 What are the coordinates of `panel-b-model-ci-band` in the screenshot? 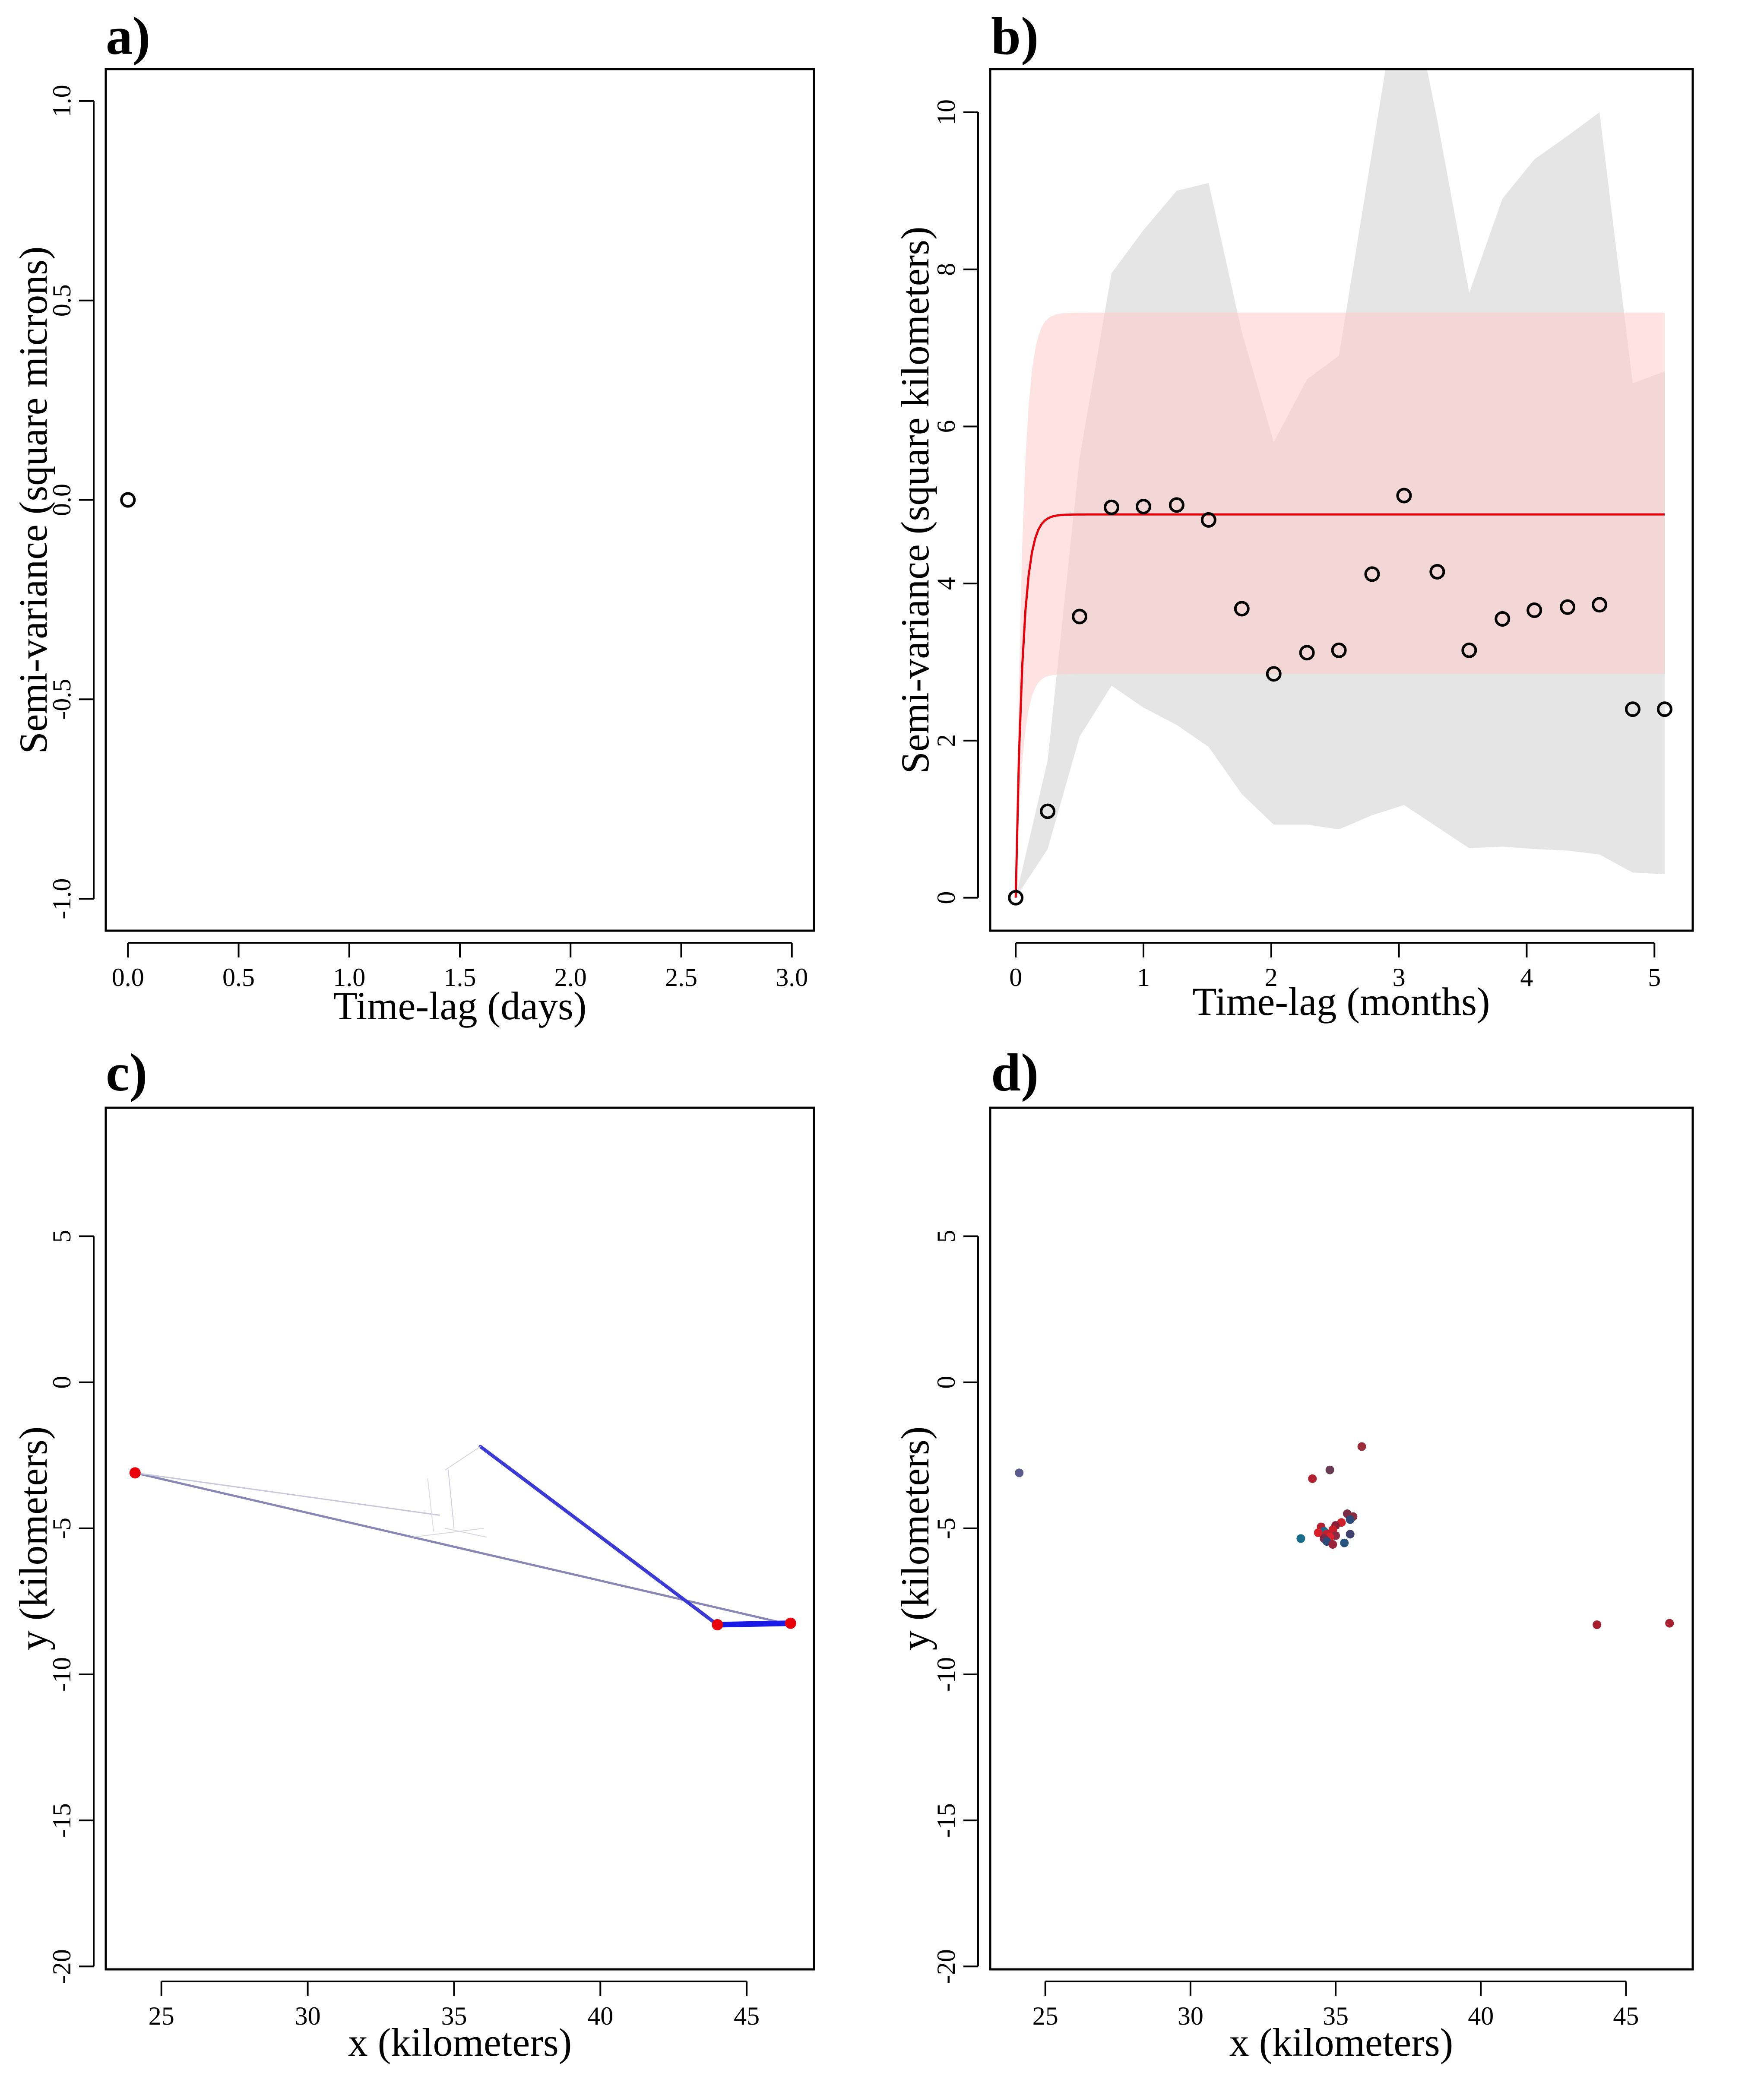 It's located at (1340, 605).